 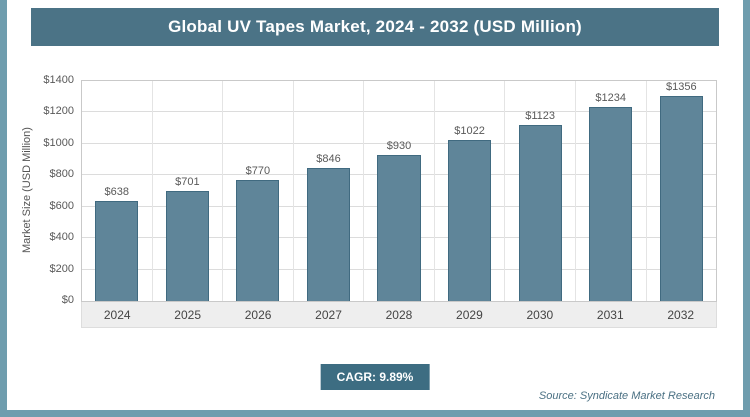 What do you see at coordinates (27, 190) in the screenshot?
I see `y-axis-title: Market Size (USD Million)` at bounding box center [27, 190].